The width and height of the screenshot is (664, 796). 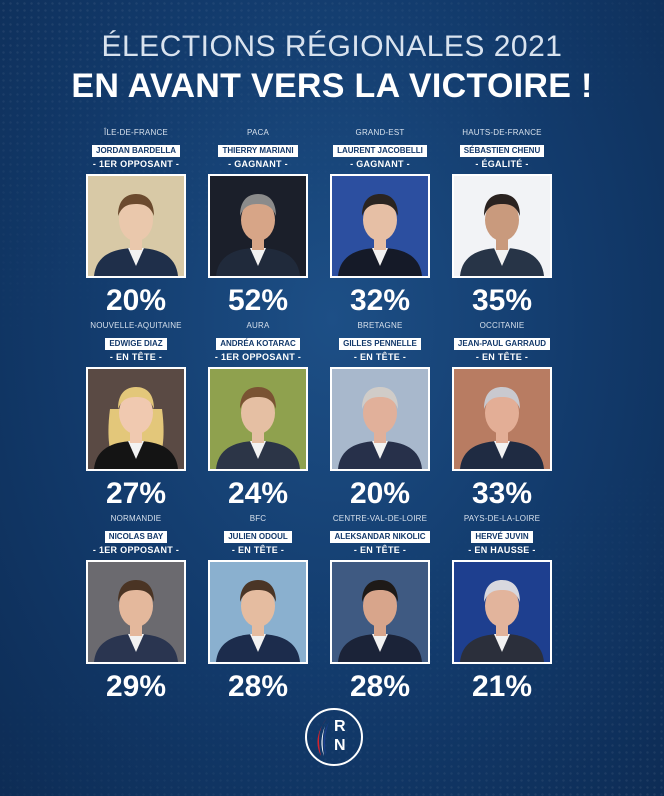 I want to click on rn-logo: R N, so click(x=334, y=737).